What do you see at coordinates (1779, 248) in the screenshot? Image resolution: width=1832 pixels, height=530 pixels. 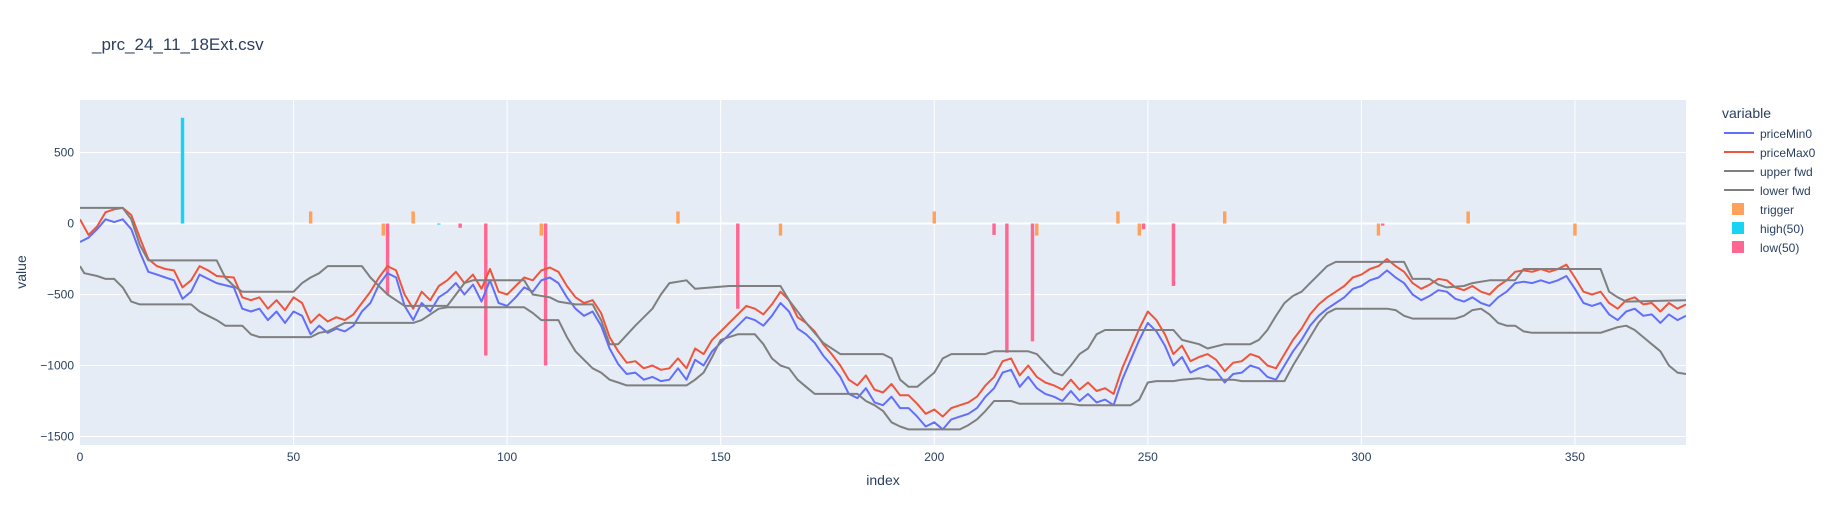 I see `legend-item-label: low(50)` at bounding box center [1779, 248].